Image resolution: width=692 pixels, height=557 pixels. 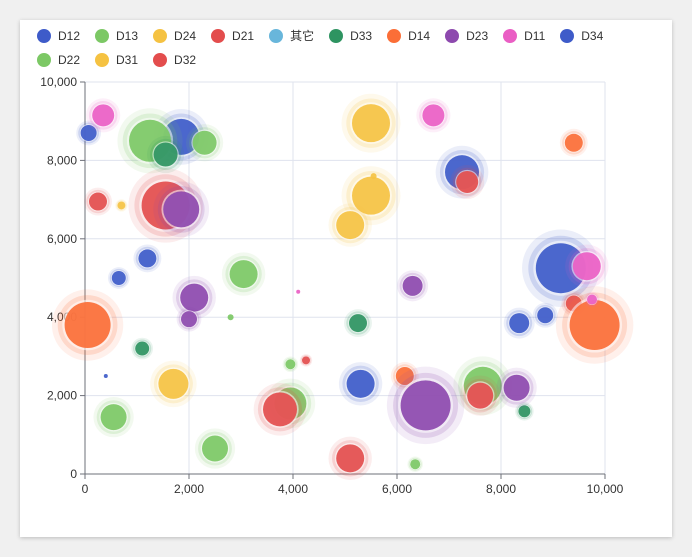 What do you see at coordinates (232, 36) in the screenshot?
I see `legend-item-3: D21` at bounding box center [232, 36].